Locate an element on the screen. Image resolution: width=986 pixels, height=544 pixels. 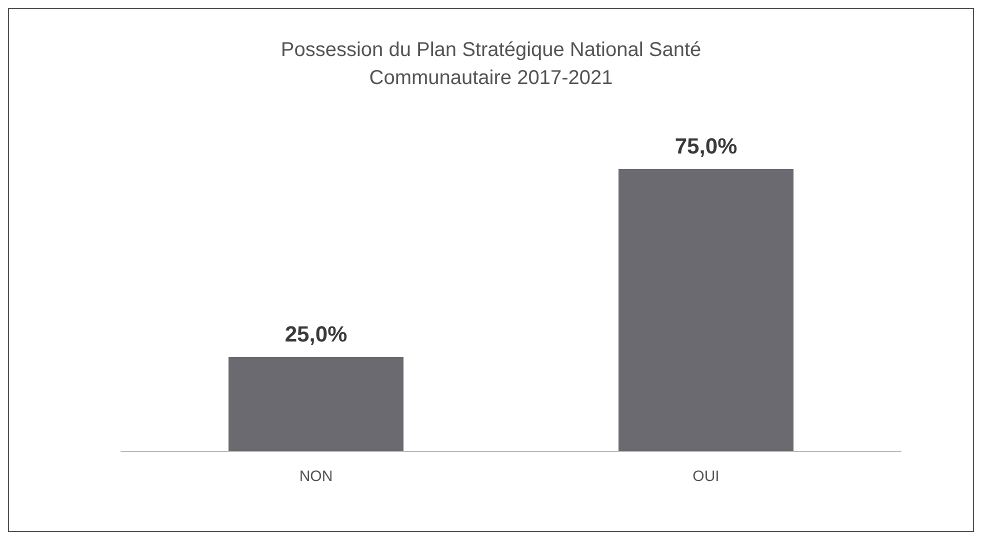
data-label: 75,0% is located at coordinates (706, 146).